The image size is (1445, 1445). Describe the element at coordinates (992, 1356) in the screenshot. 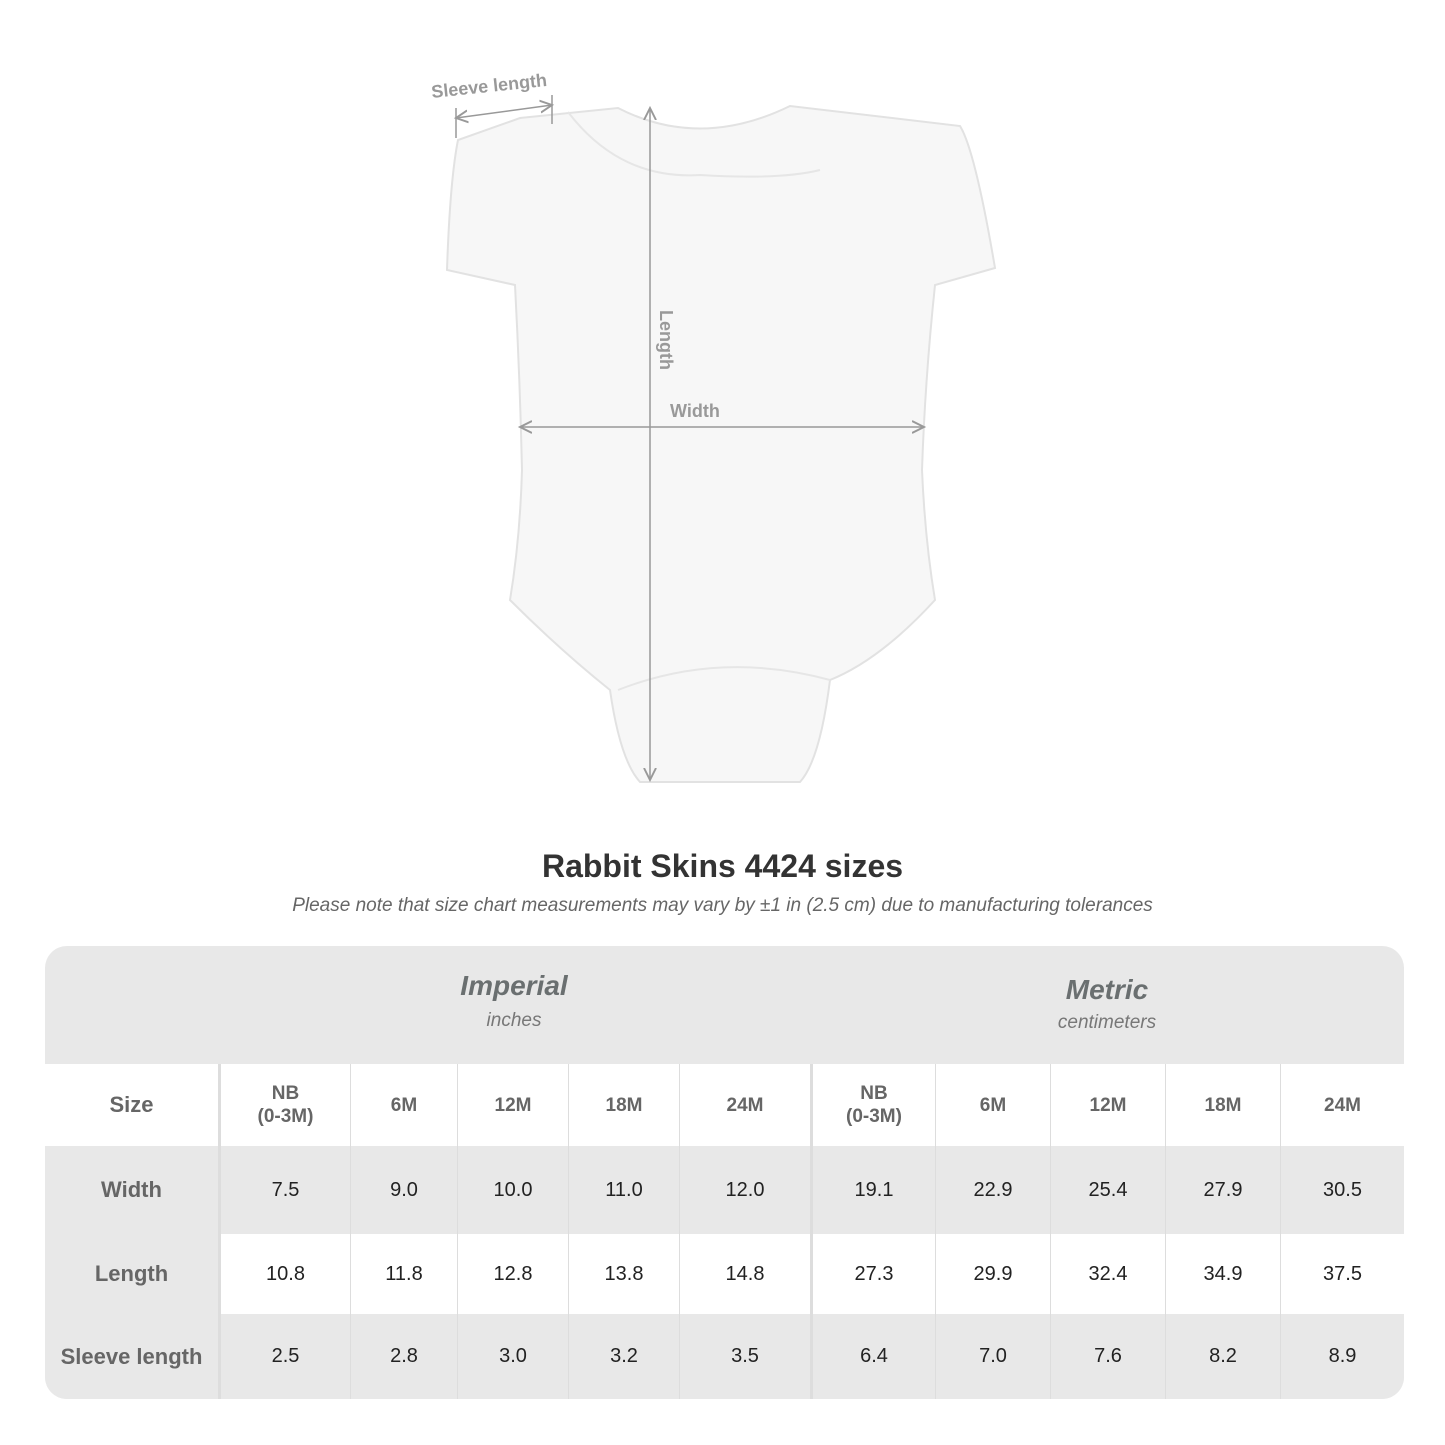

I see `table-cell: 7.0` at that location.